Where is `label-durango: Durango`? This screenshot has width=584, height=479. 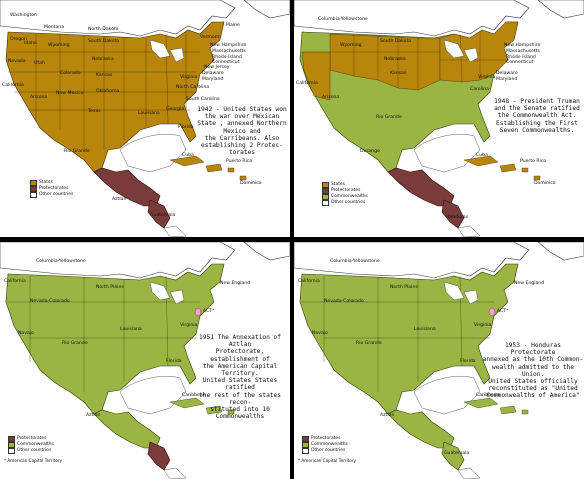 label-durango: Durango is located at coordinates (370, 151).